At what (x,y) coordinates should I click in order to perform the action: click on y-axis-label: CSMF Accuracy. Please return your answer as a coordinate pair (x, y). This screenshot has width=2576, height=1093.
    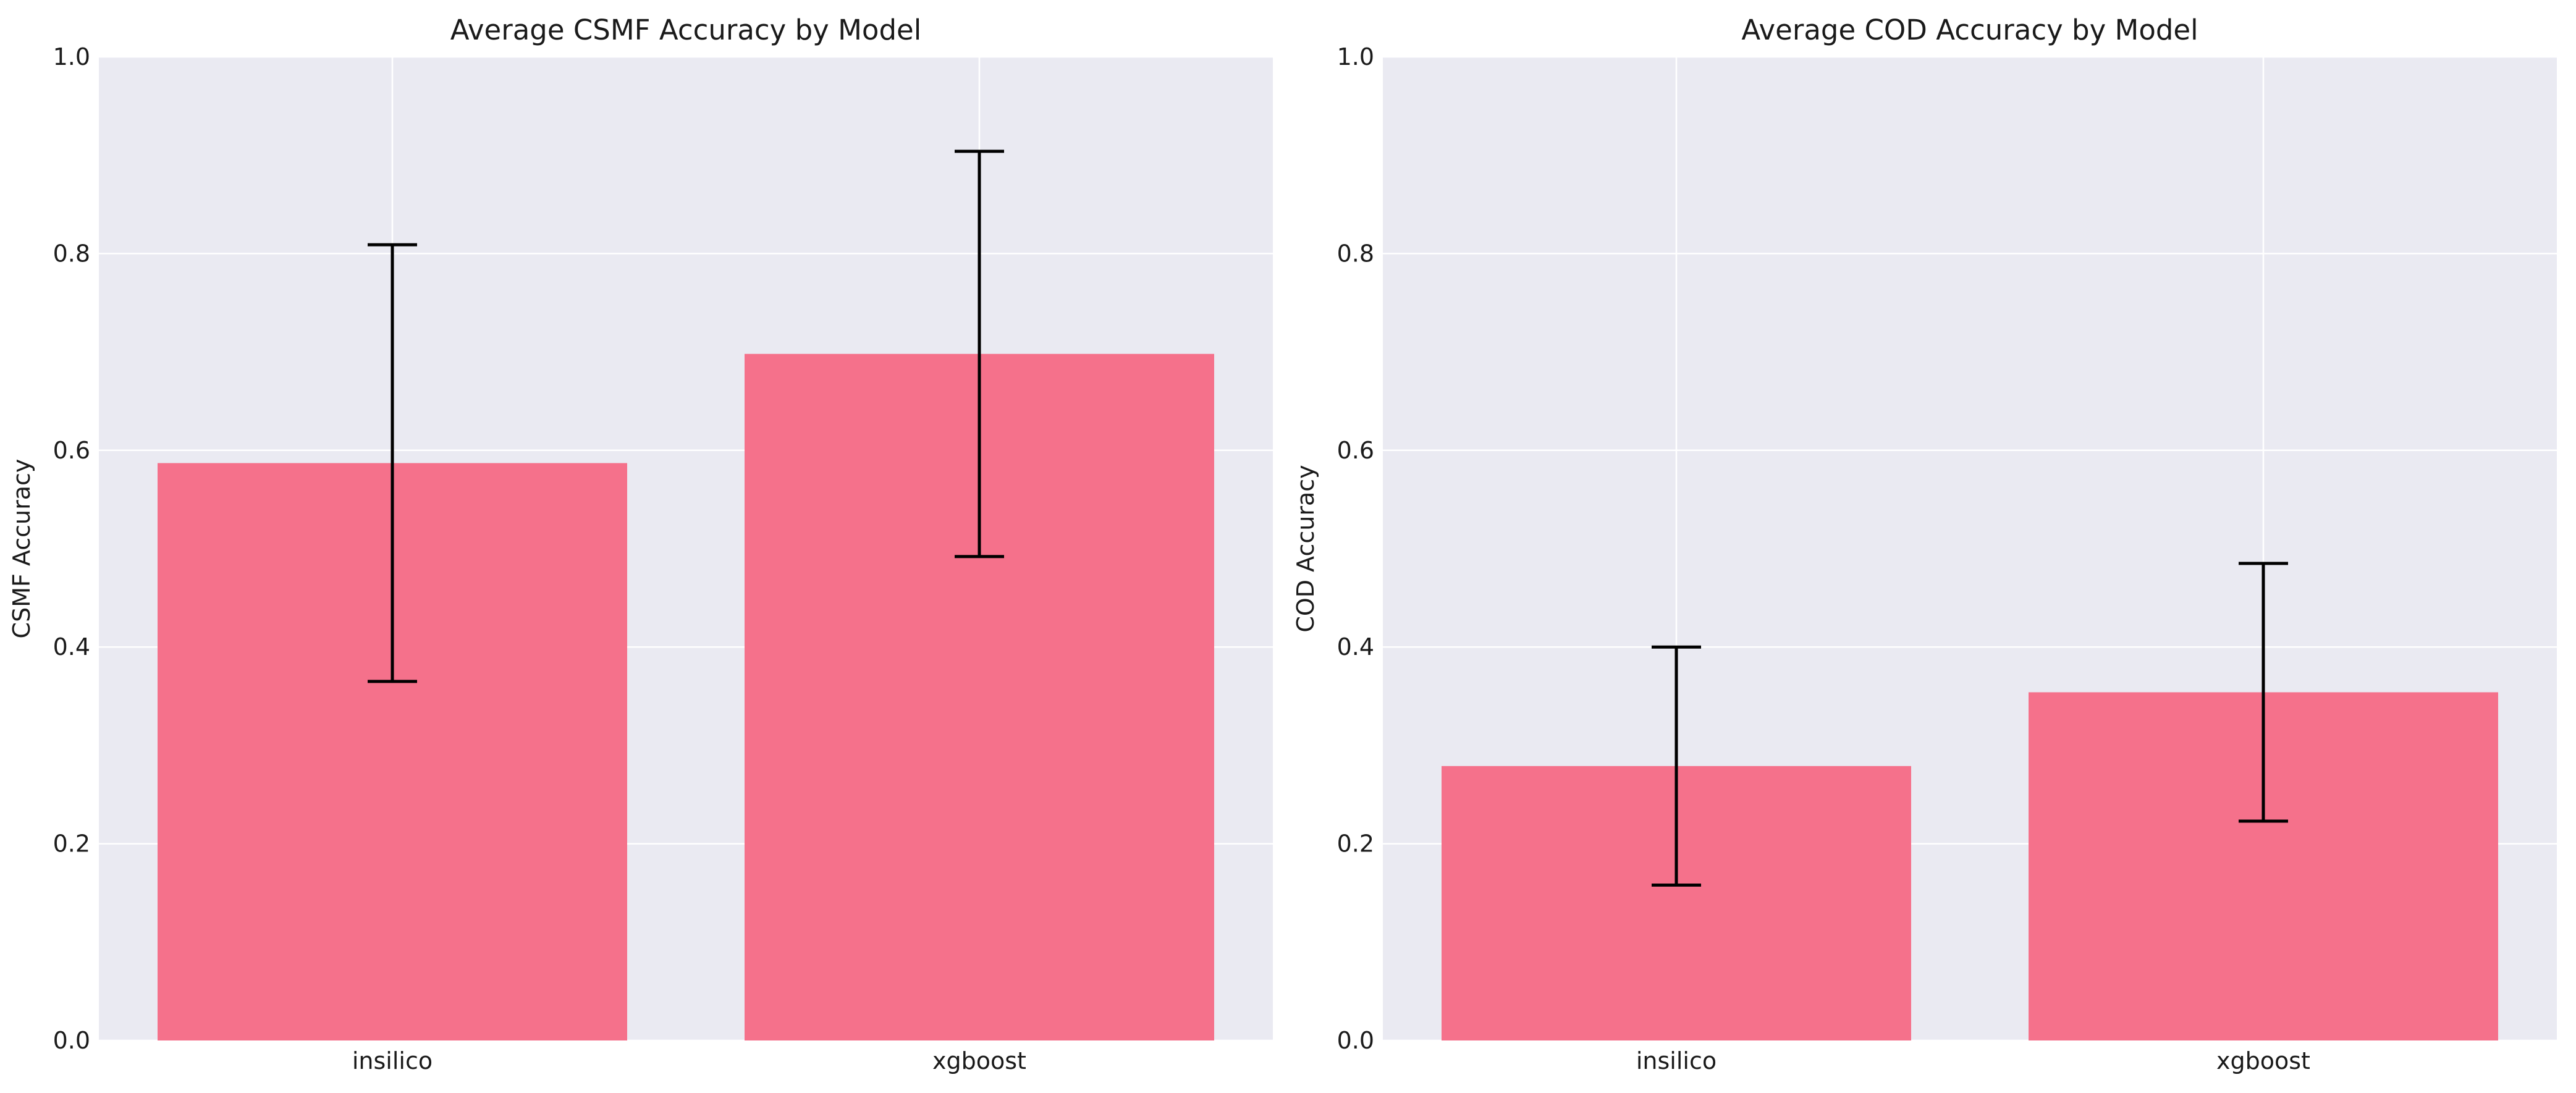
    Looking at the image, I should click on (21, 549).